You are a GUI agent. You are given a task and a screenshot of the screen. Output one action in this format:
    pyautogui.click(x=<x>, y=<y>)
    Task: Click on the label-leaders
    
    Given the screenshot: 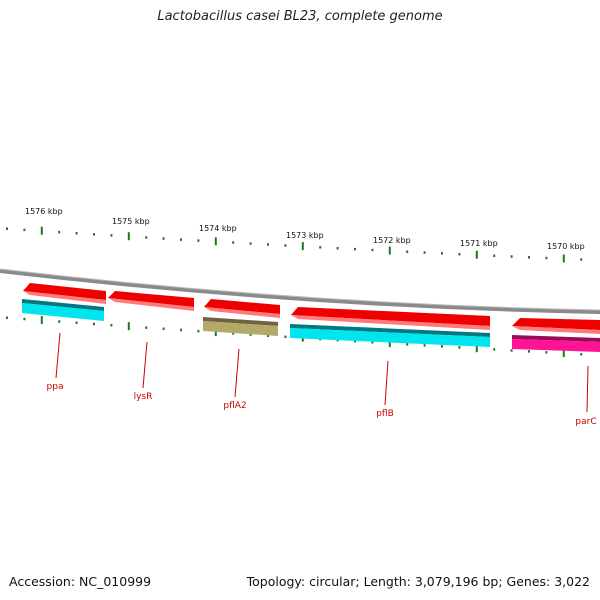 What is the action you would take?
    pyautogui.click(x=322, y=372)
    